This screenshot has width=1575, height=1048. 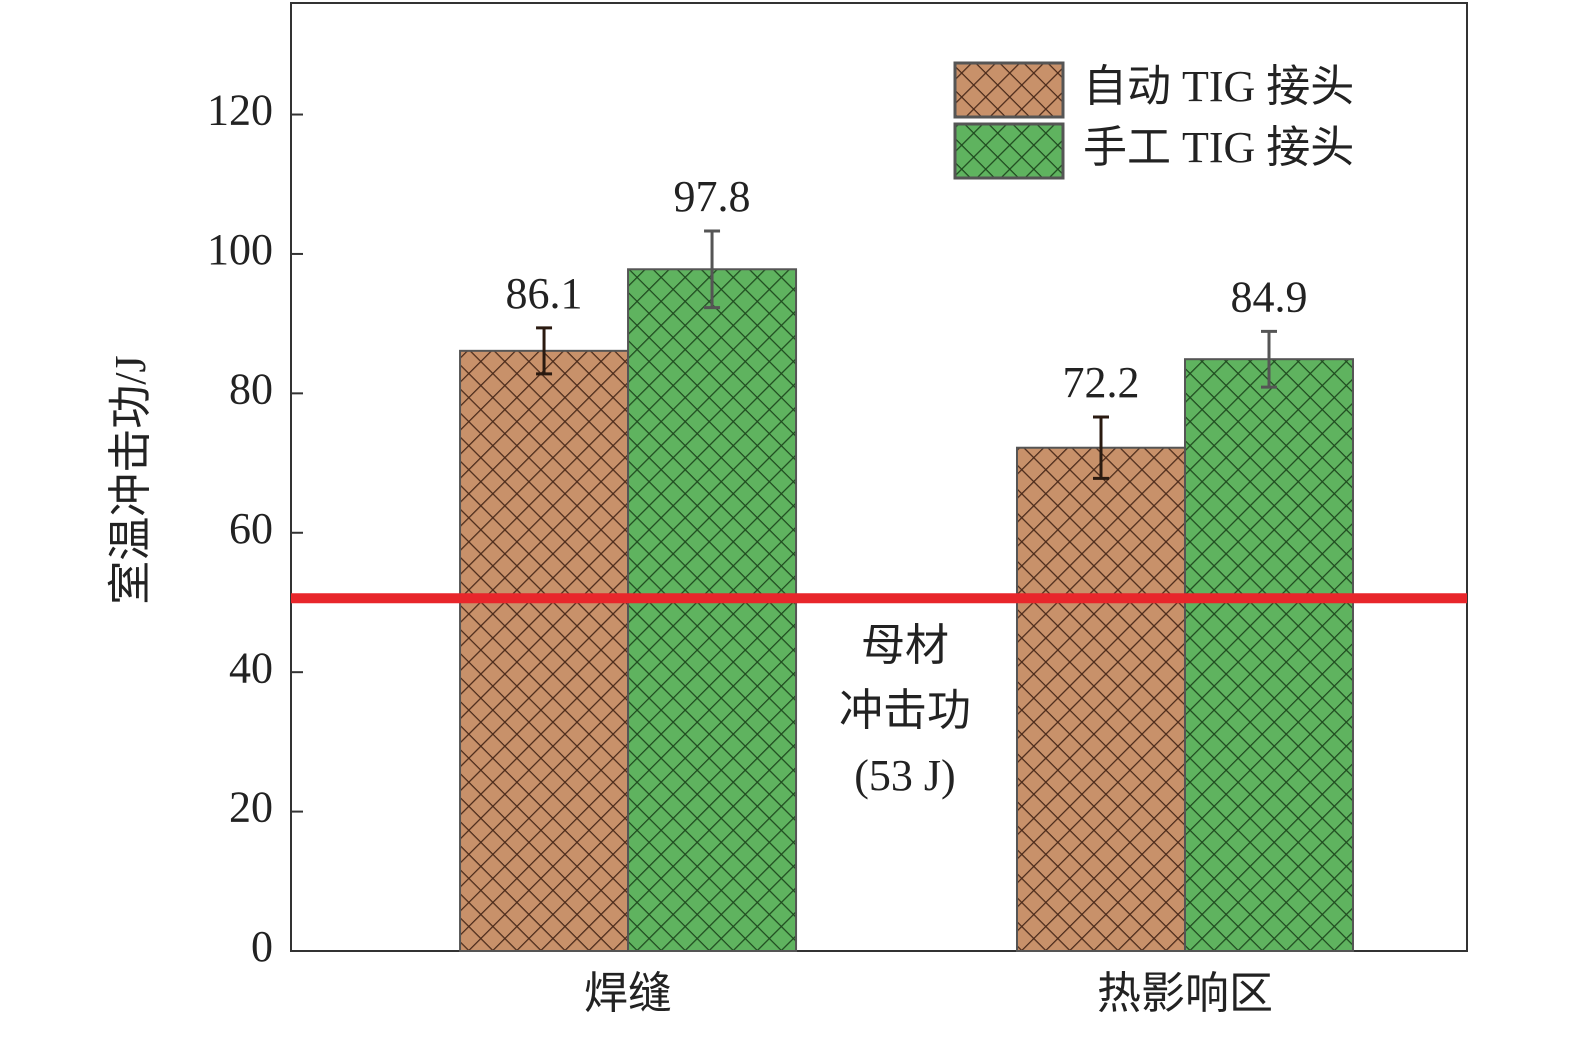 What do you see at coordinates (712, 196) in the screenshot?
I see `value-label: 97.8` at bounding box center [712, 196].